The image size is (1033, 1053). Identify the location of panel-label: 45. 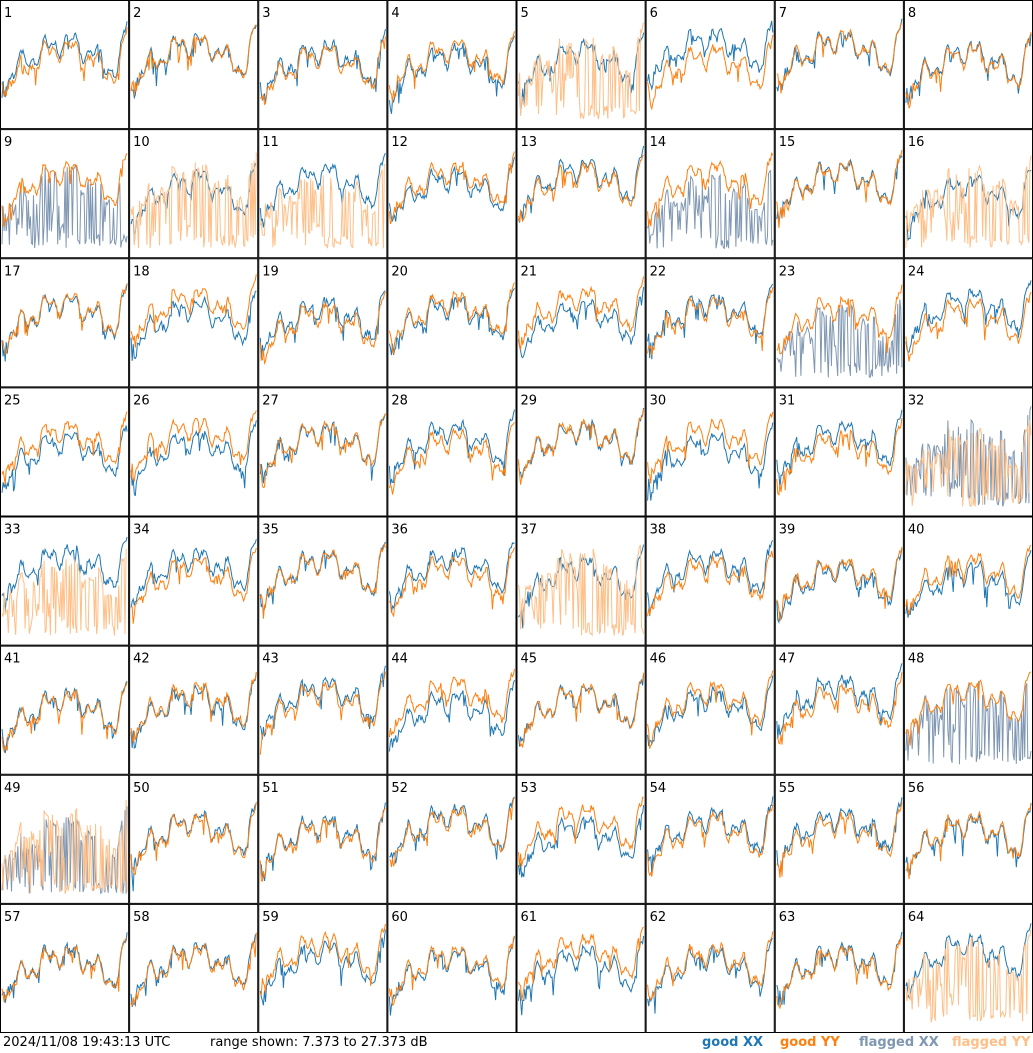
(529, 659).